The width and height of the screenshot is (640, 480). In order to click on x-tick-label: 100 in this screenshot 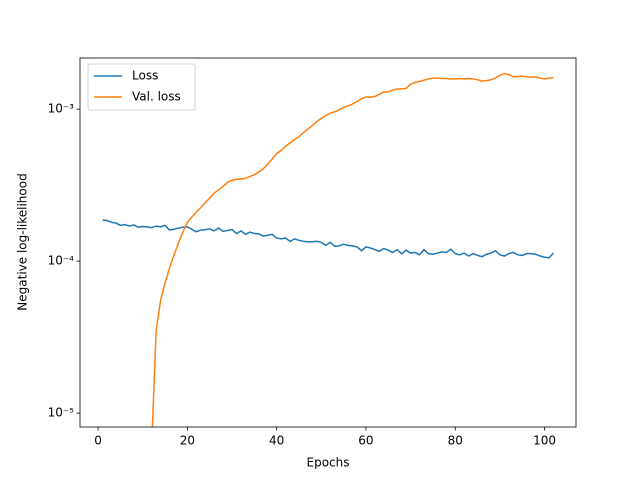, I will do `click(544, 441)`.